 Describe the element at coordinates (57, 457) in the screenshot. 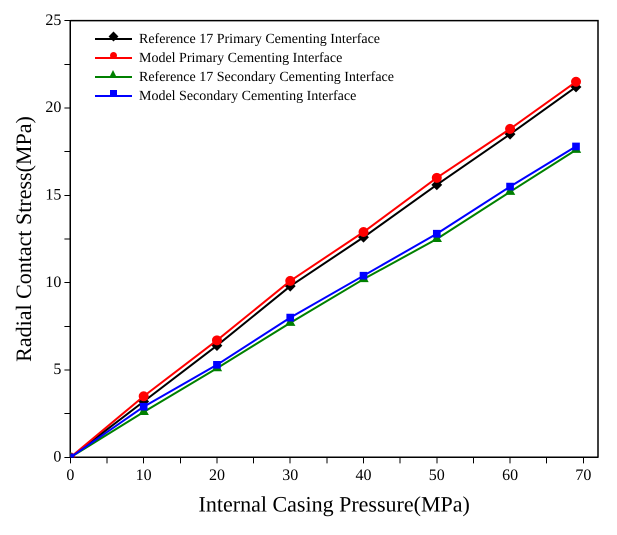

I see `y-tick-label: 0` at that location.